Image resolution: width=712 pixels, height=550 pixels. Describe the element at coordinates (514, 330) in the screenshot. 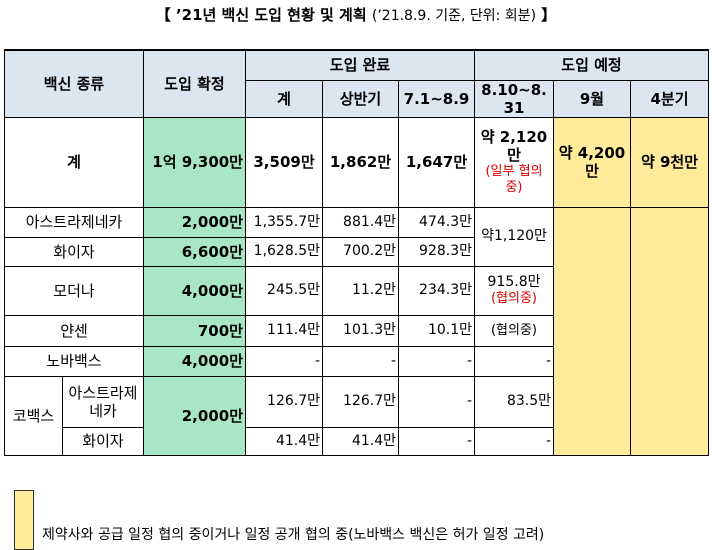

I see `cell: (협의중)` at that location.